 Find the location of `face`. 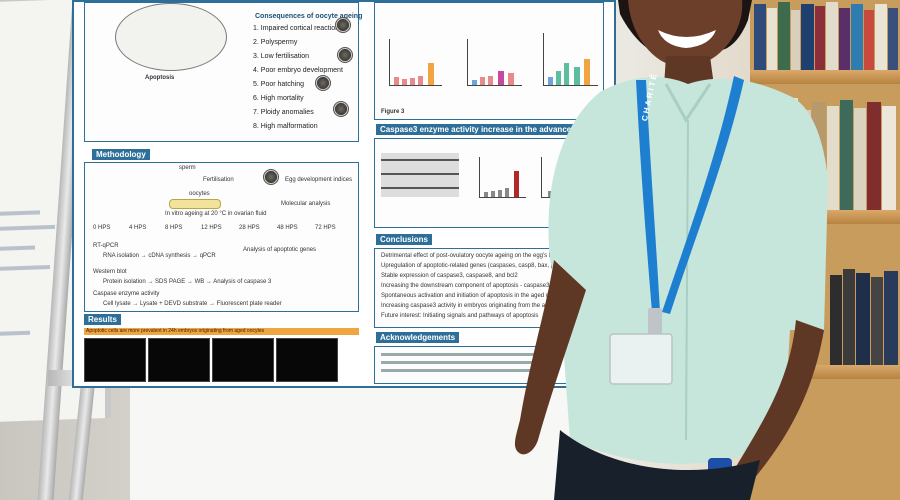

face is located at coordinates (685, 33).